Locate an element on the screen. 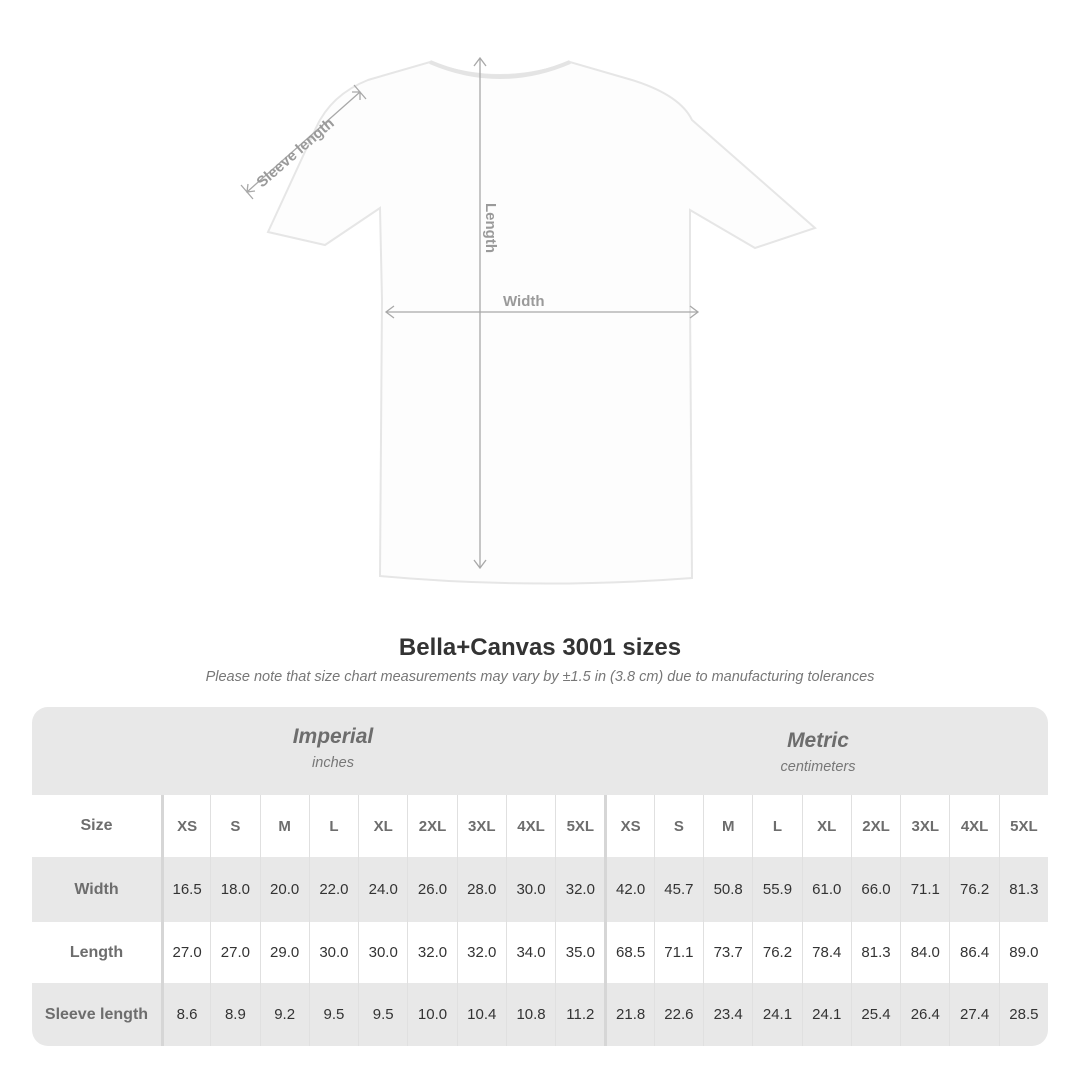 Image resolution: width=1080 pixels, height=1080 pixels. value-cell: 73.7 is located at coordinates (727, 952).